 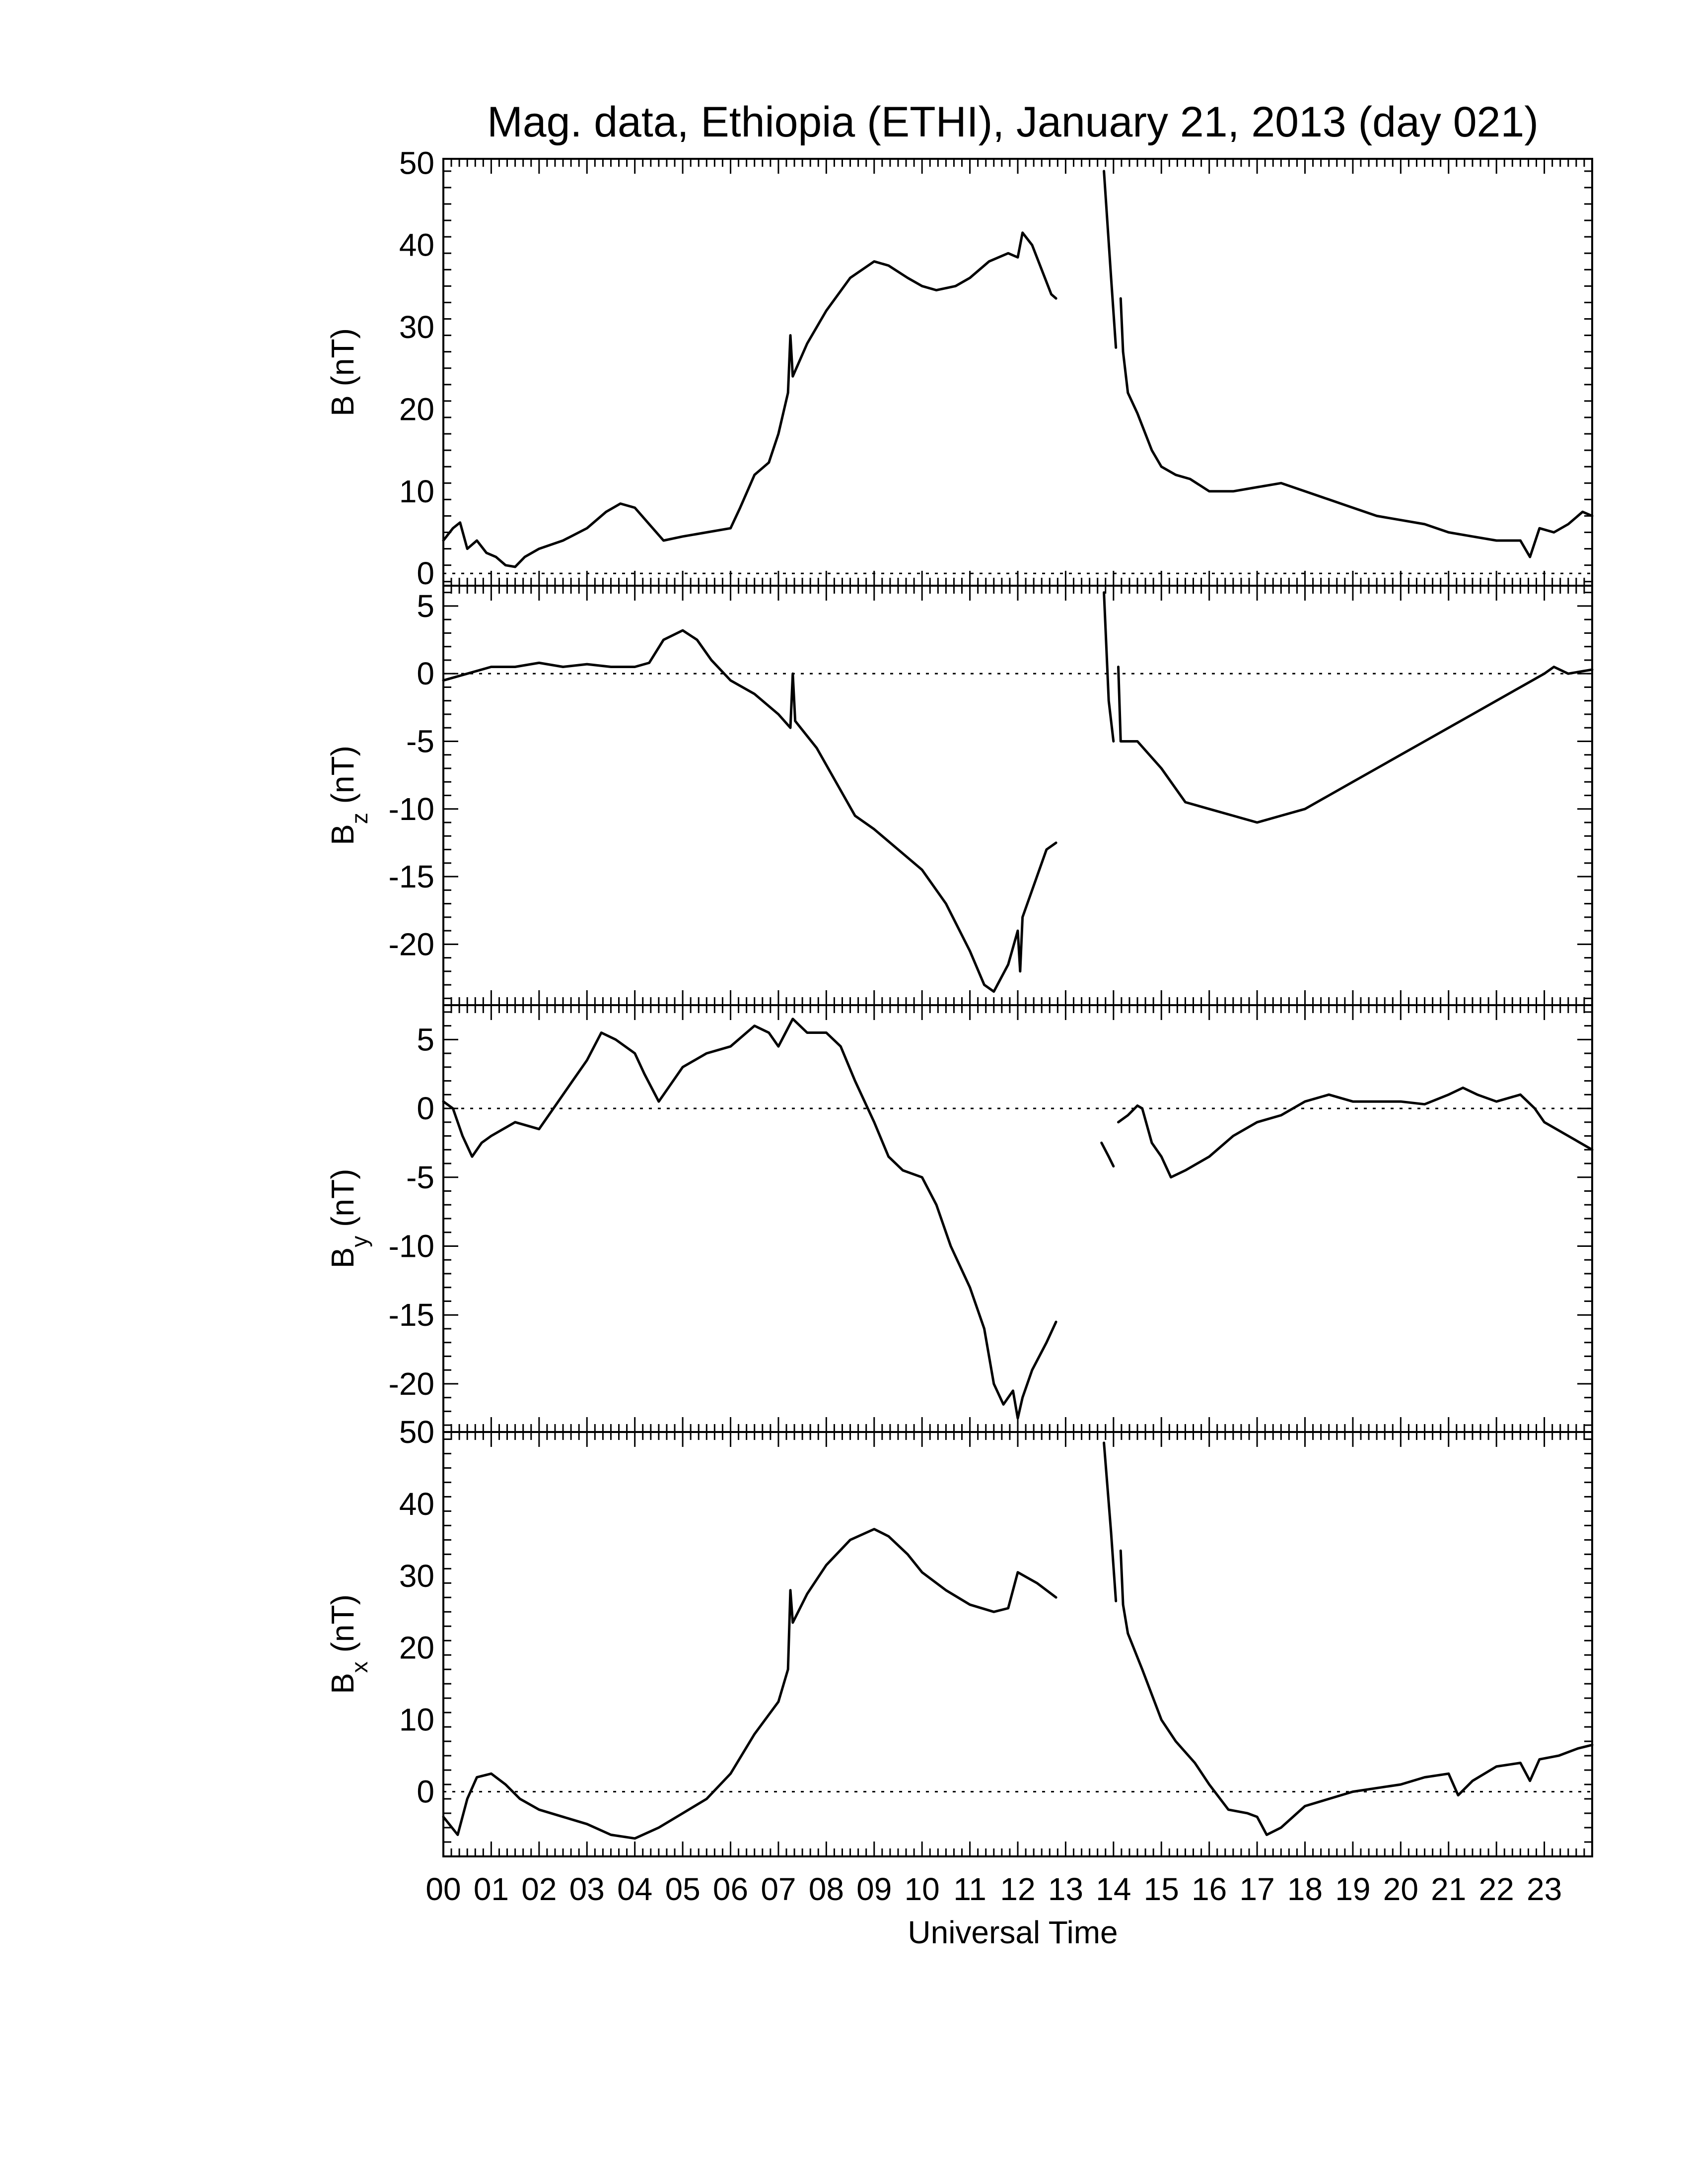 What do you see at coordinates (359, 1667) in the screenshot?
I see `y-axis-label-subscript: x` at bounding box center [359, 1667].